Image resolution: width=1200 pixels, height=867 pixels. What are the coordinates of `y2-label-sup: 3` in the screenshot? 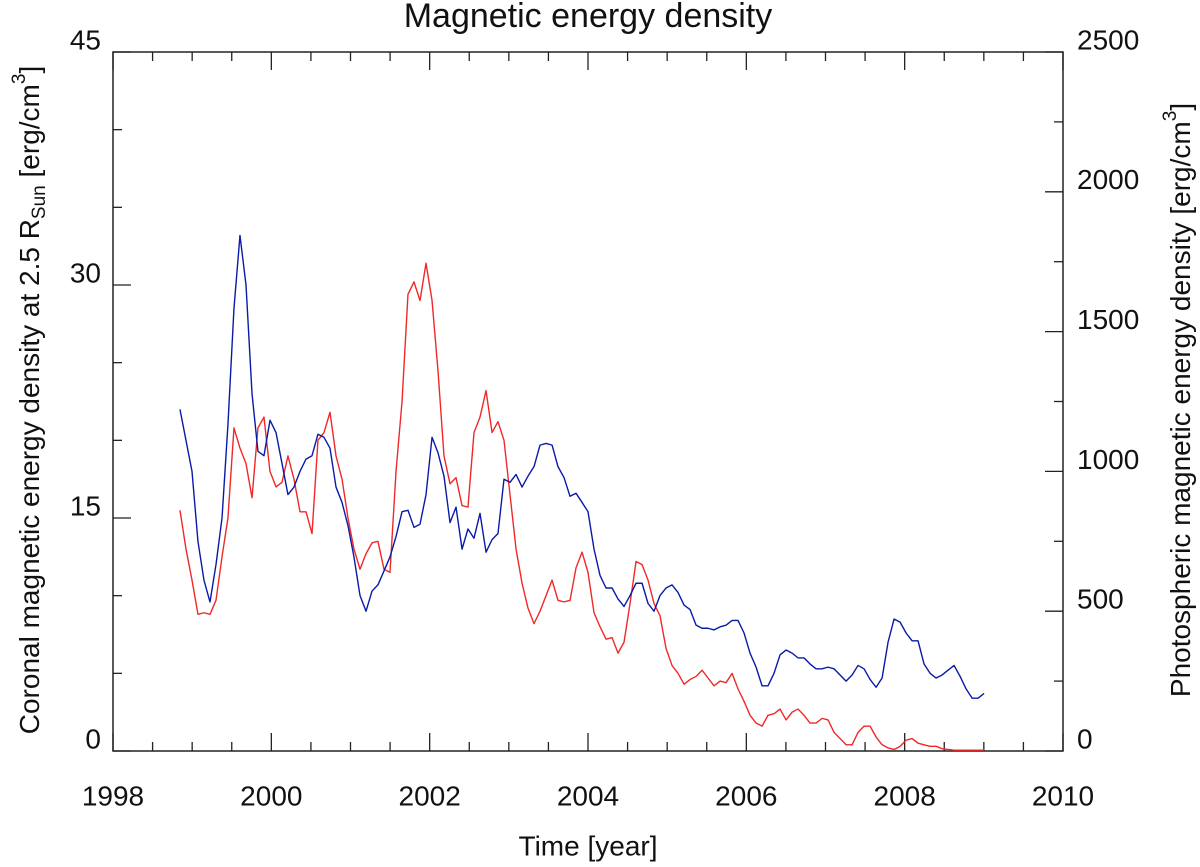 It's located at (1170, 116).